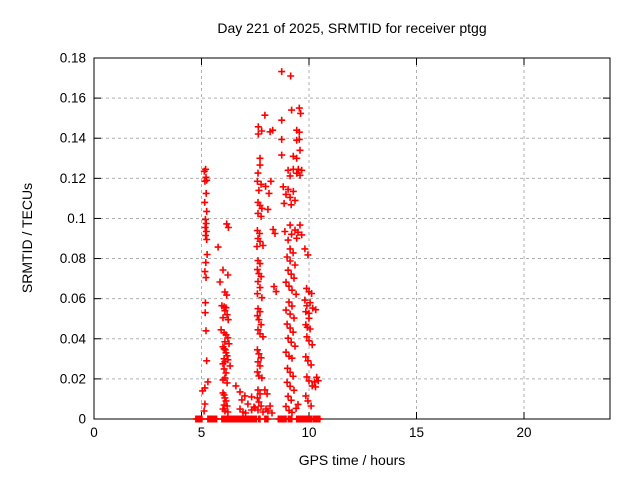 The height and width of the screenshot is (480, 640). Describe the element at coordinates (73, 378) in the screenshot. I see `y-tick-label: 0.02` at that location.